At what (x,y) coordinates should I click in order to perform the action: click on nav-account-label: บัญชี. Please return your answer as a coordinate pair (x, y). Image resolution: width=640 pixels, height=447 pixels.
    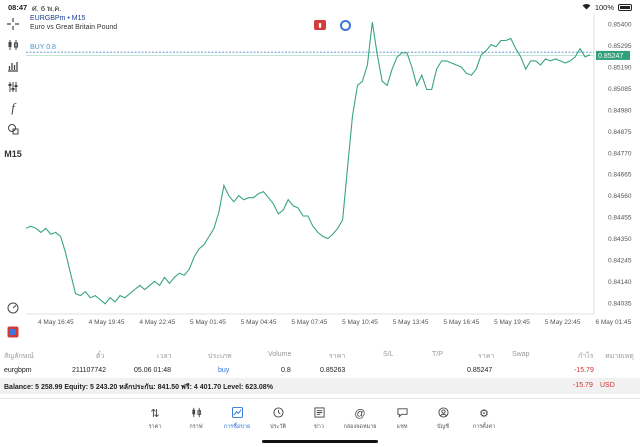
    Looking at the image, I should click on (443, 427).